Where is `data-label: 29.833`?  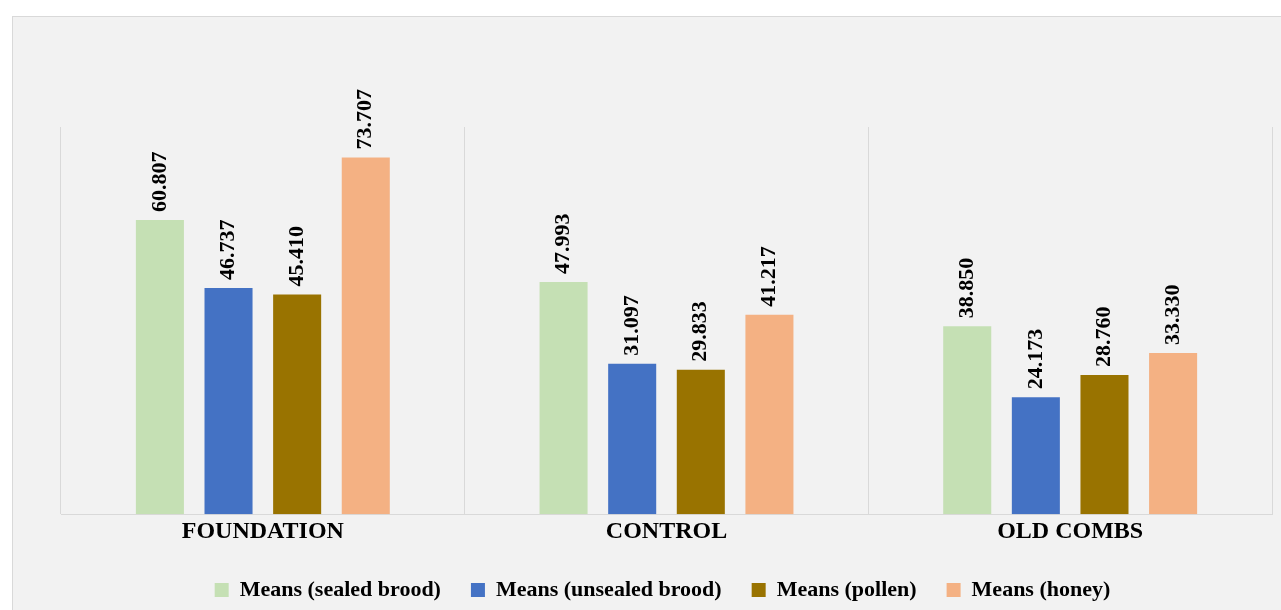 data-label: 29.833 is located at coordinates (699, 331).